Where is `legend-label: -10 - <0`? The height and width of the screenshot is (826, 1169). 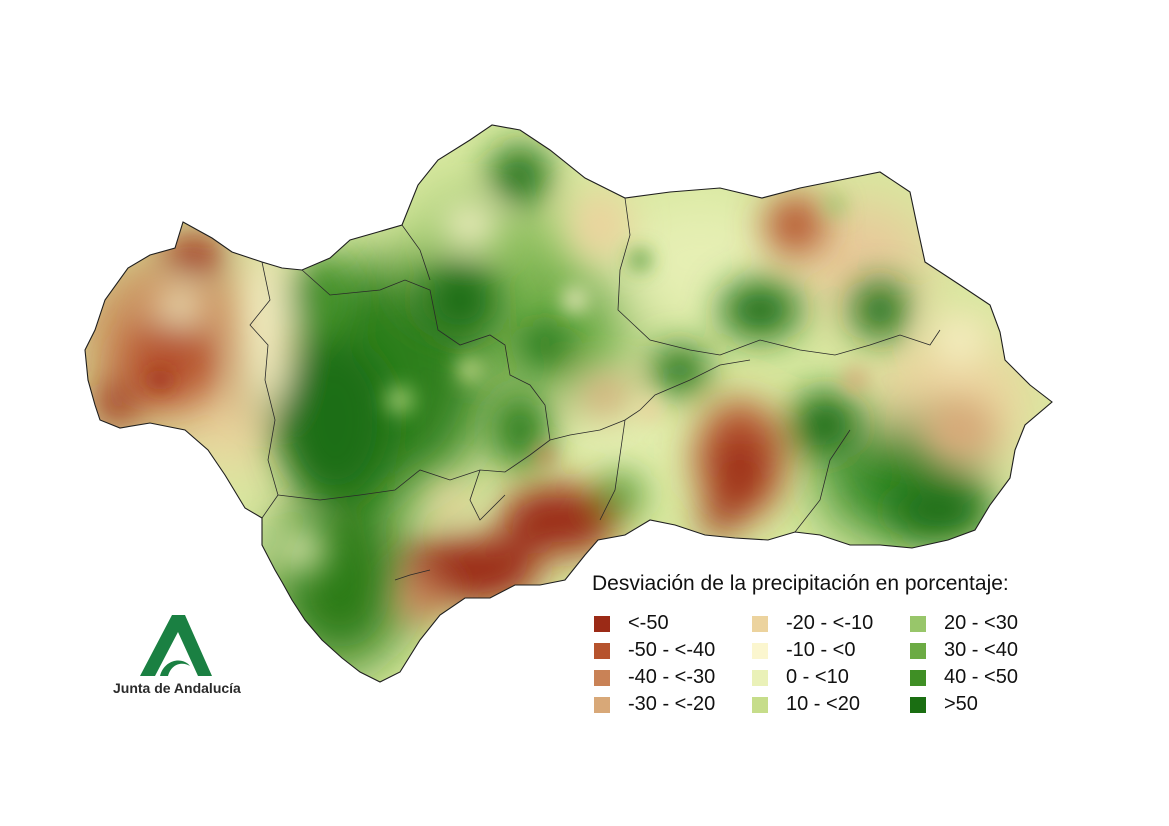
legend-label: -10 - <0 is located at coordinates (821, 650).